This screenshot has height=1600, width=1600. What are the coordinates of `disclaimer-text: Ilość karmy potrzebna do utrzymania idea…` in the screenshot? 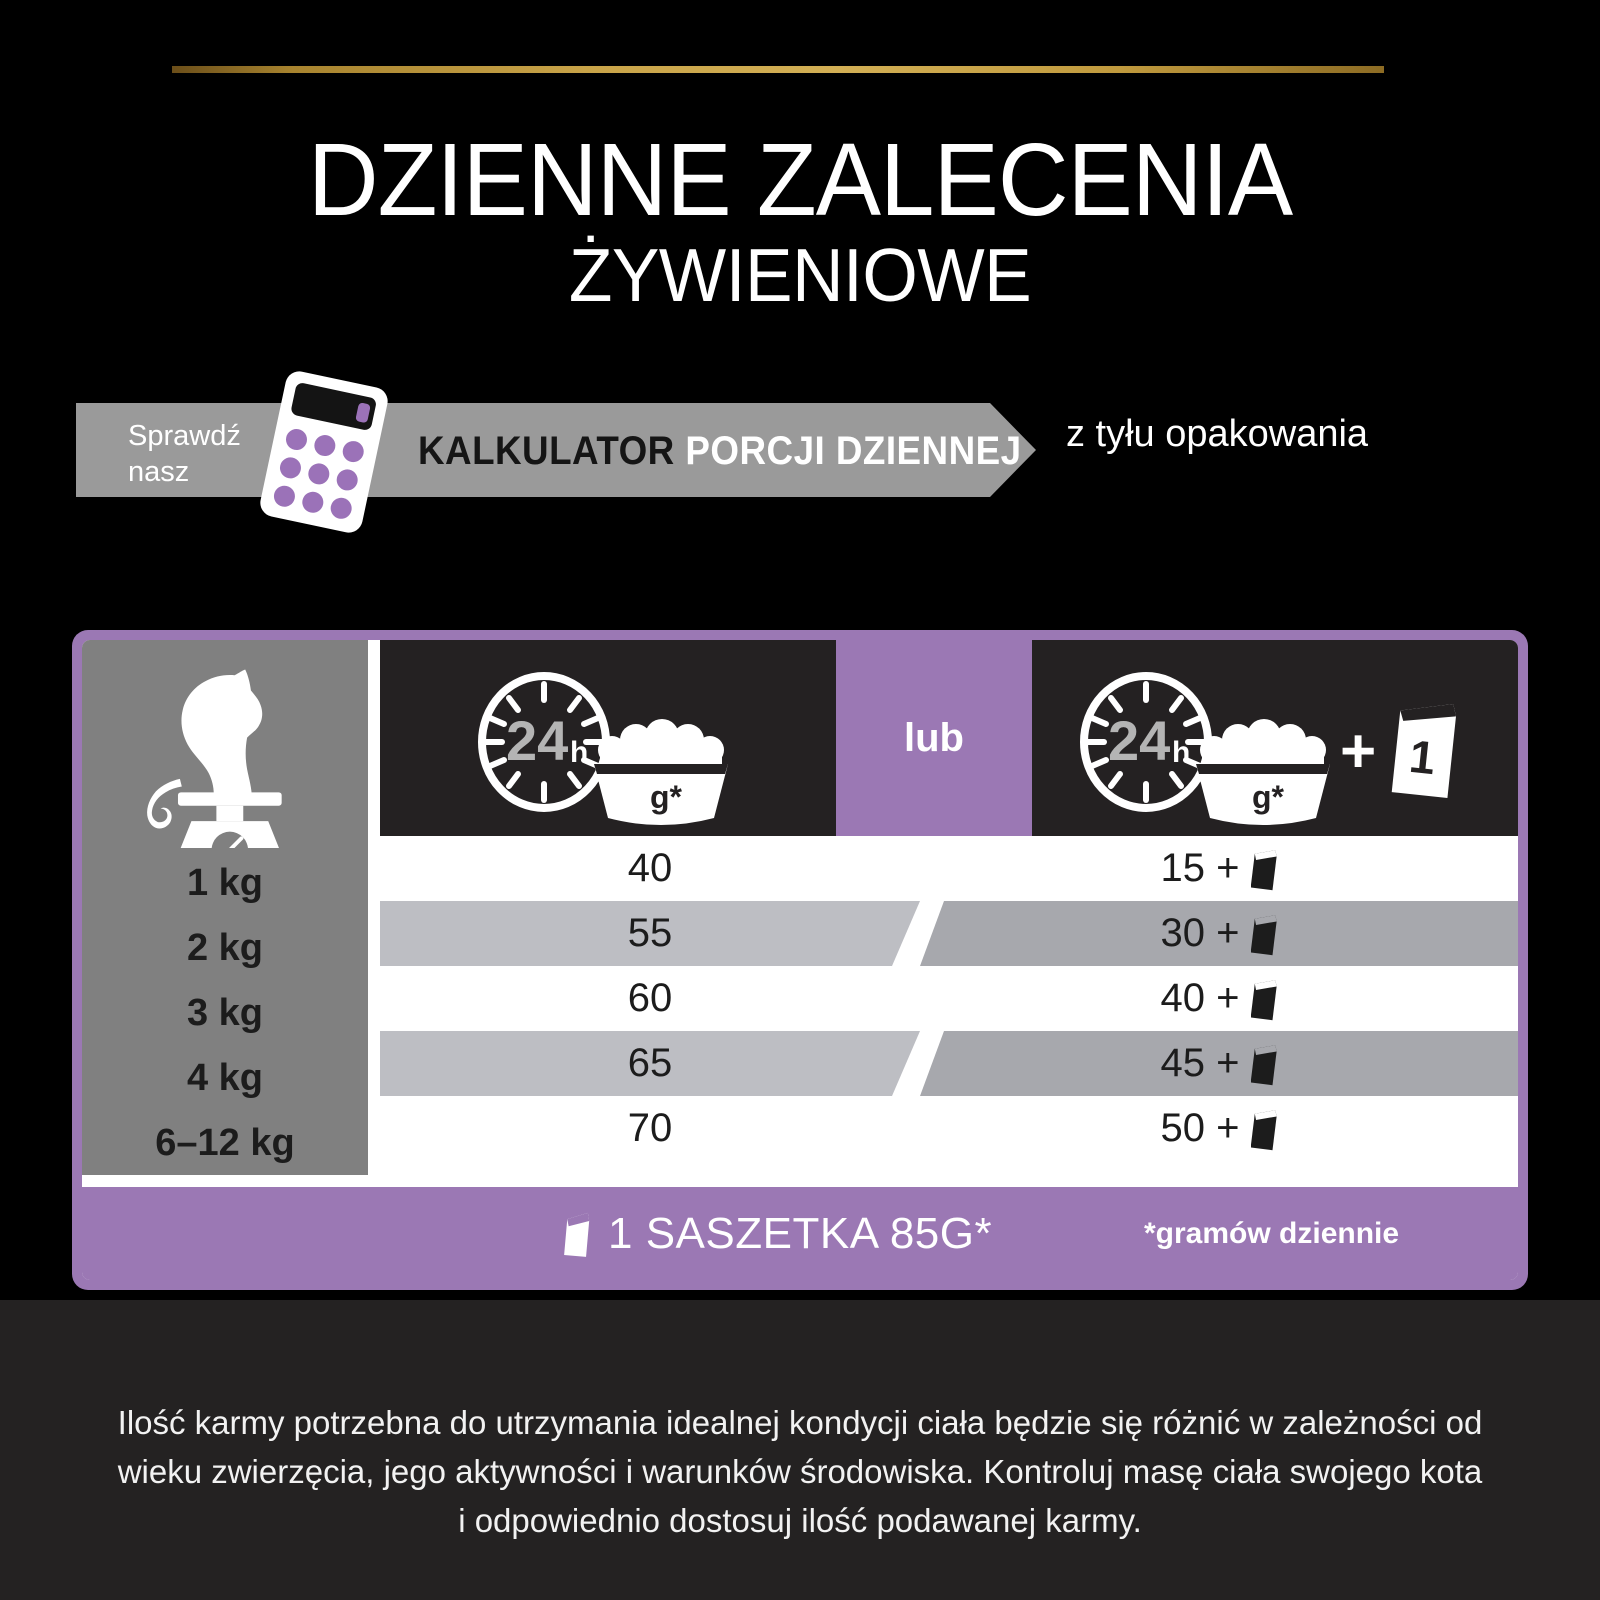 It's located at (800, 1471).